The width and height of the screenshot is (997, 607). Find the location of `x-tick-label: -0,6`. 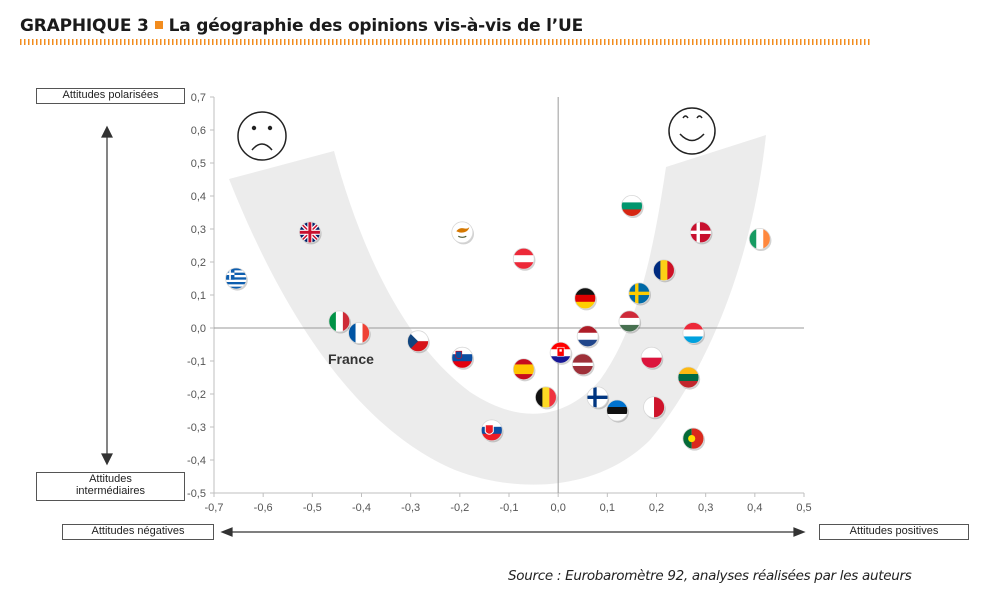

x-tick-label: -0,6 is located at coordinates (263, 508).